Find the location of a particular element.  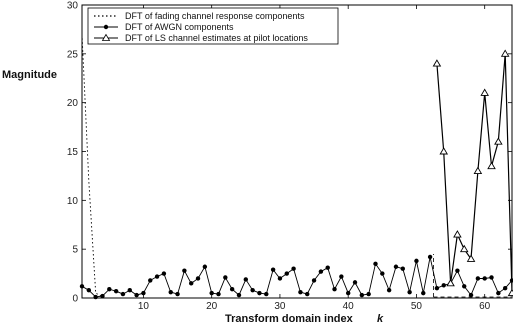

y-tick-label: 10 is located at coordinates (73, 201).